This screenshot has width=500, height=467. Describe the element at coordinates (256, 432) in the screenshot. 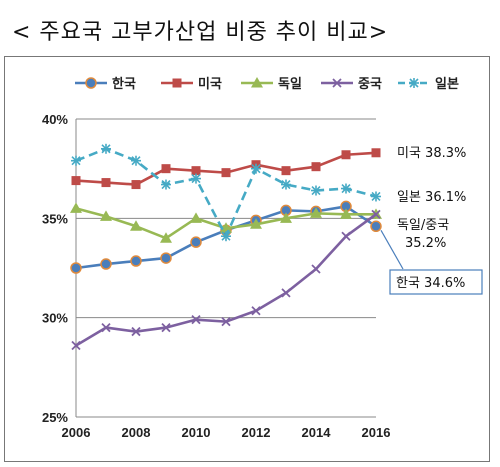

I see `x-tick-label: 2012` at that location.